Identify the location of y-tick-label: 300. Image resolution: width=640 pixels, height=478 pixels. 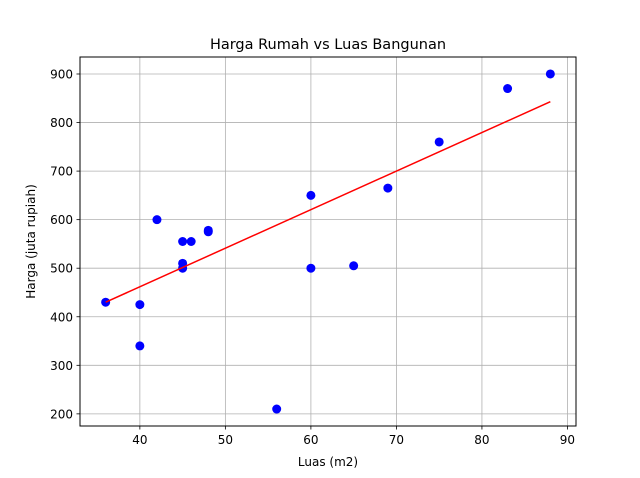
(61, 366).